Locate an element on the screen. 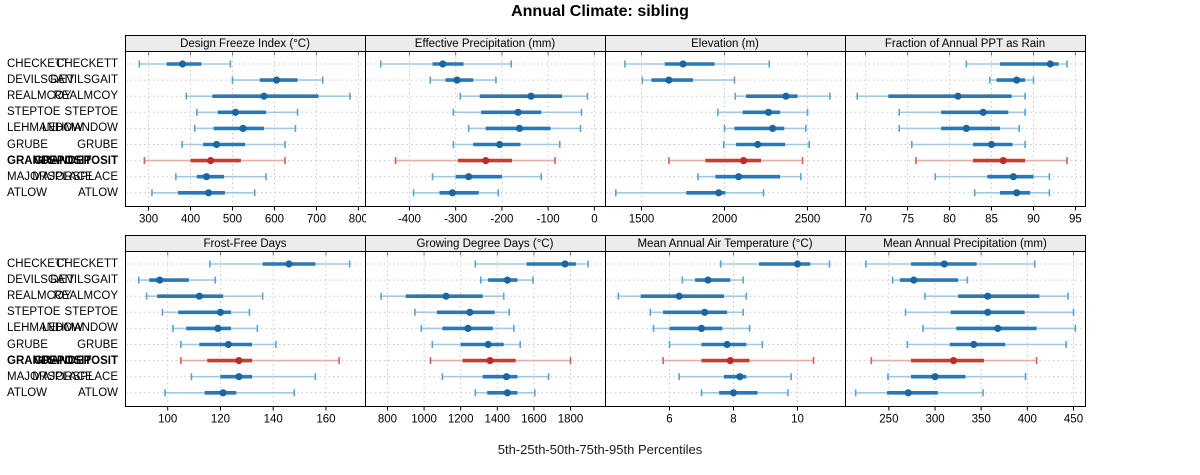 The width and height of the screenshot is (1200, 475). axis-tick-label: 600 is located at coordinates (274, 220).